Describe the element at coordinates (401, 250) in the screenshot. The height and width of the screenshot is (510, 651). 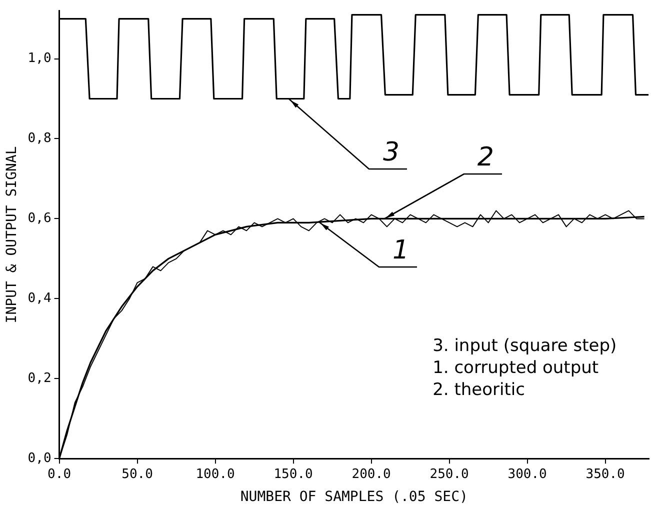
I see `legend-label: 1` at that location.